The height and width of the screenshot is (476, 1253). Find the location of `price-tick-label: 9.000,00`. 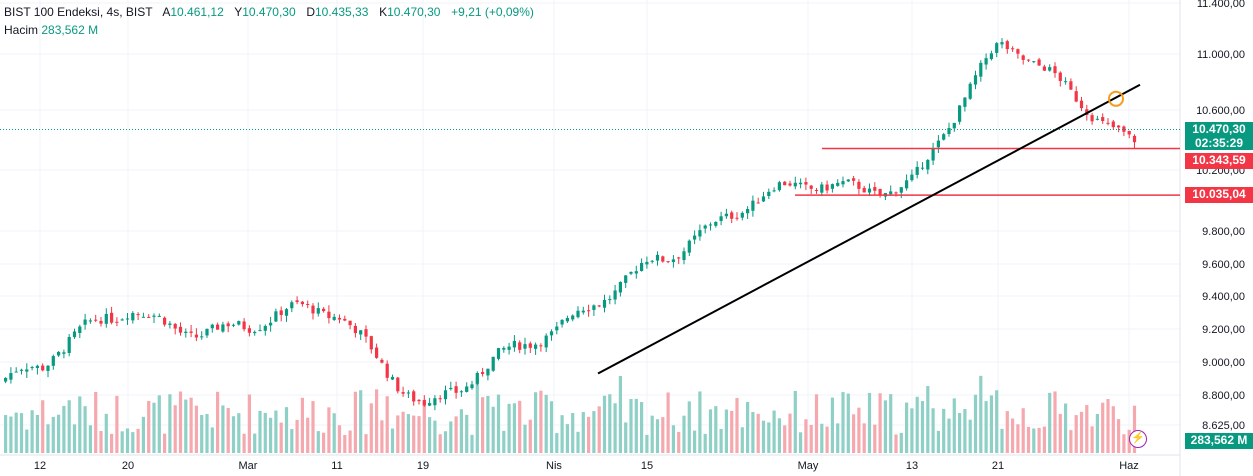

price-tick-label: 9.000,00 is located at coordinates (1223, 363).